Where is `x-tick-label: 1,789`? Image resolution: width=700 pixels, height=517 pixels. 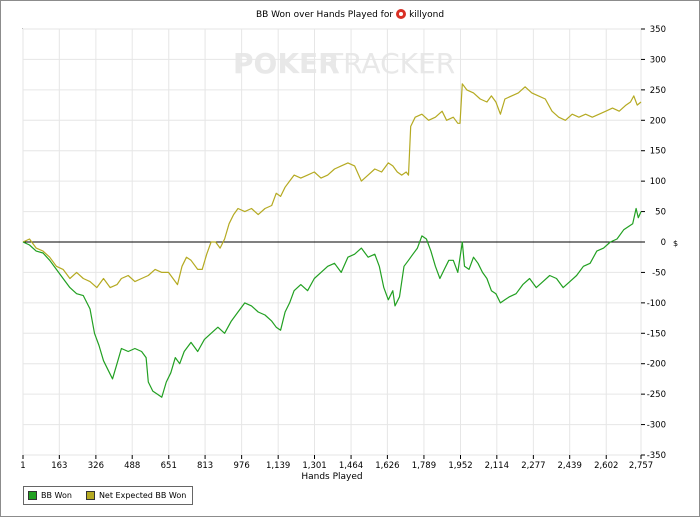 x-tick-label: 1,789 is located at coordinates (424, 466).